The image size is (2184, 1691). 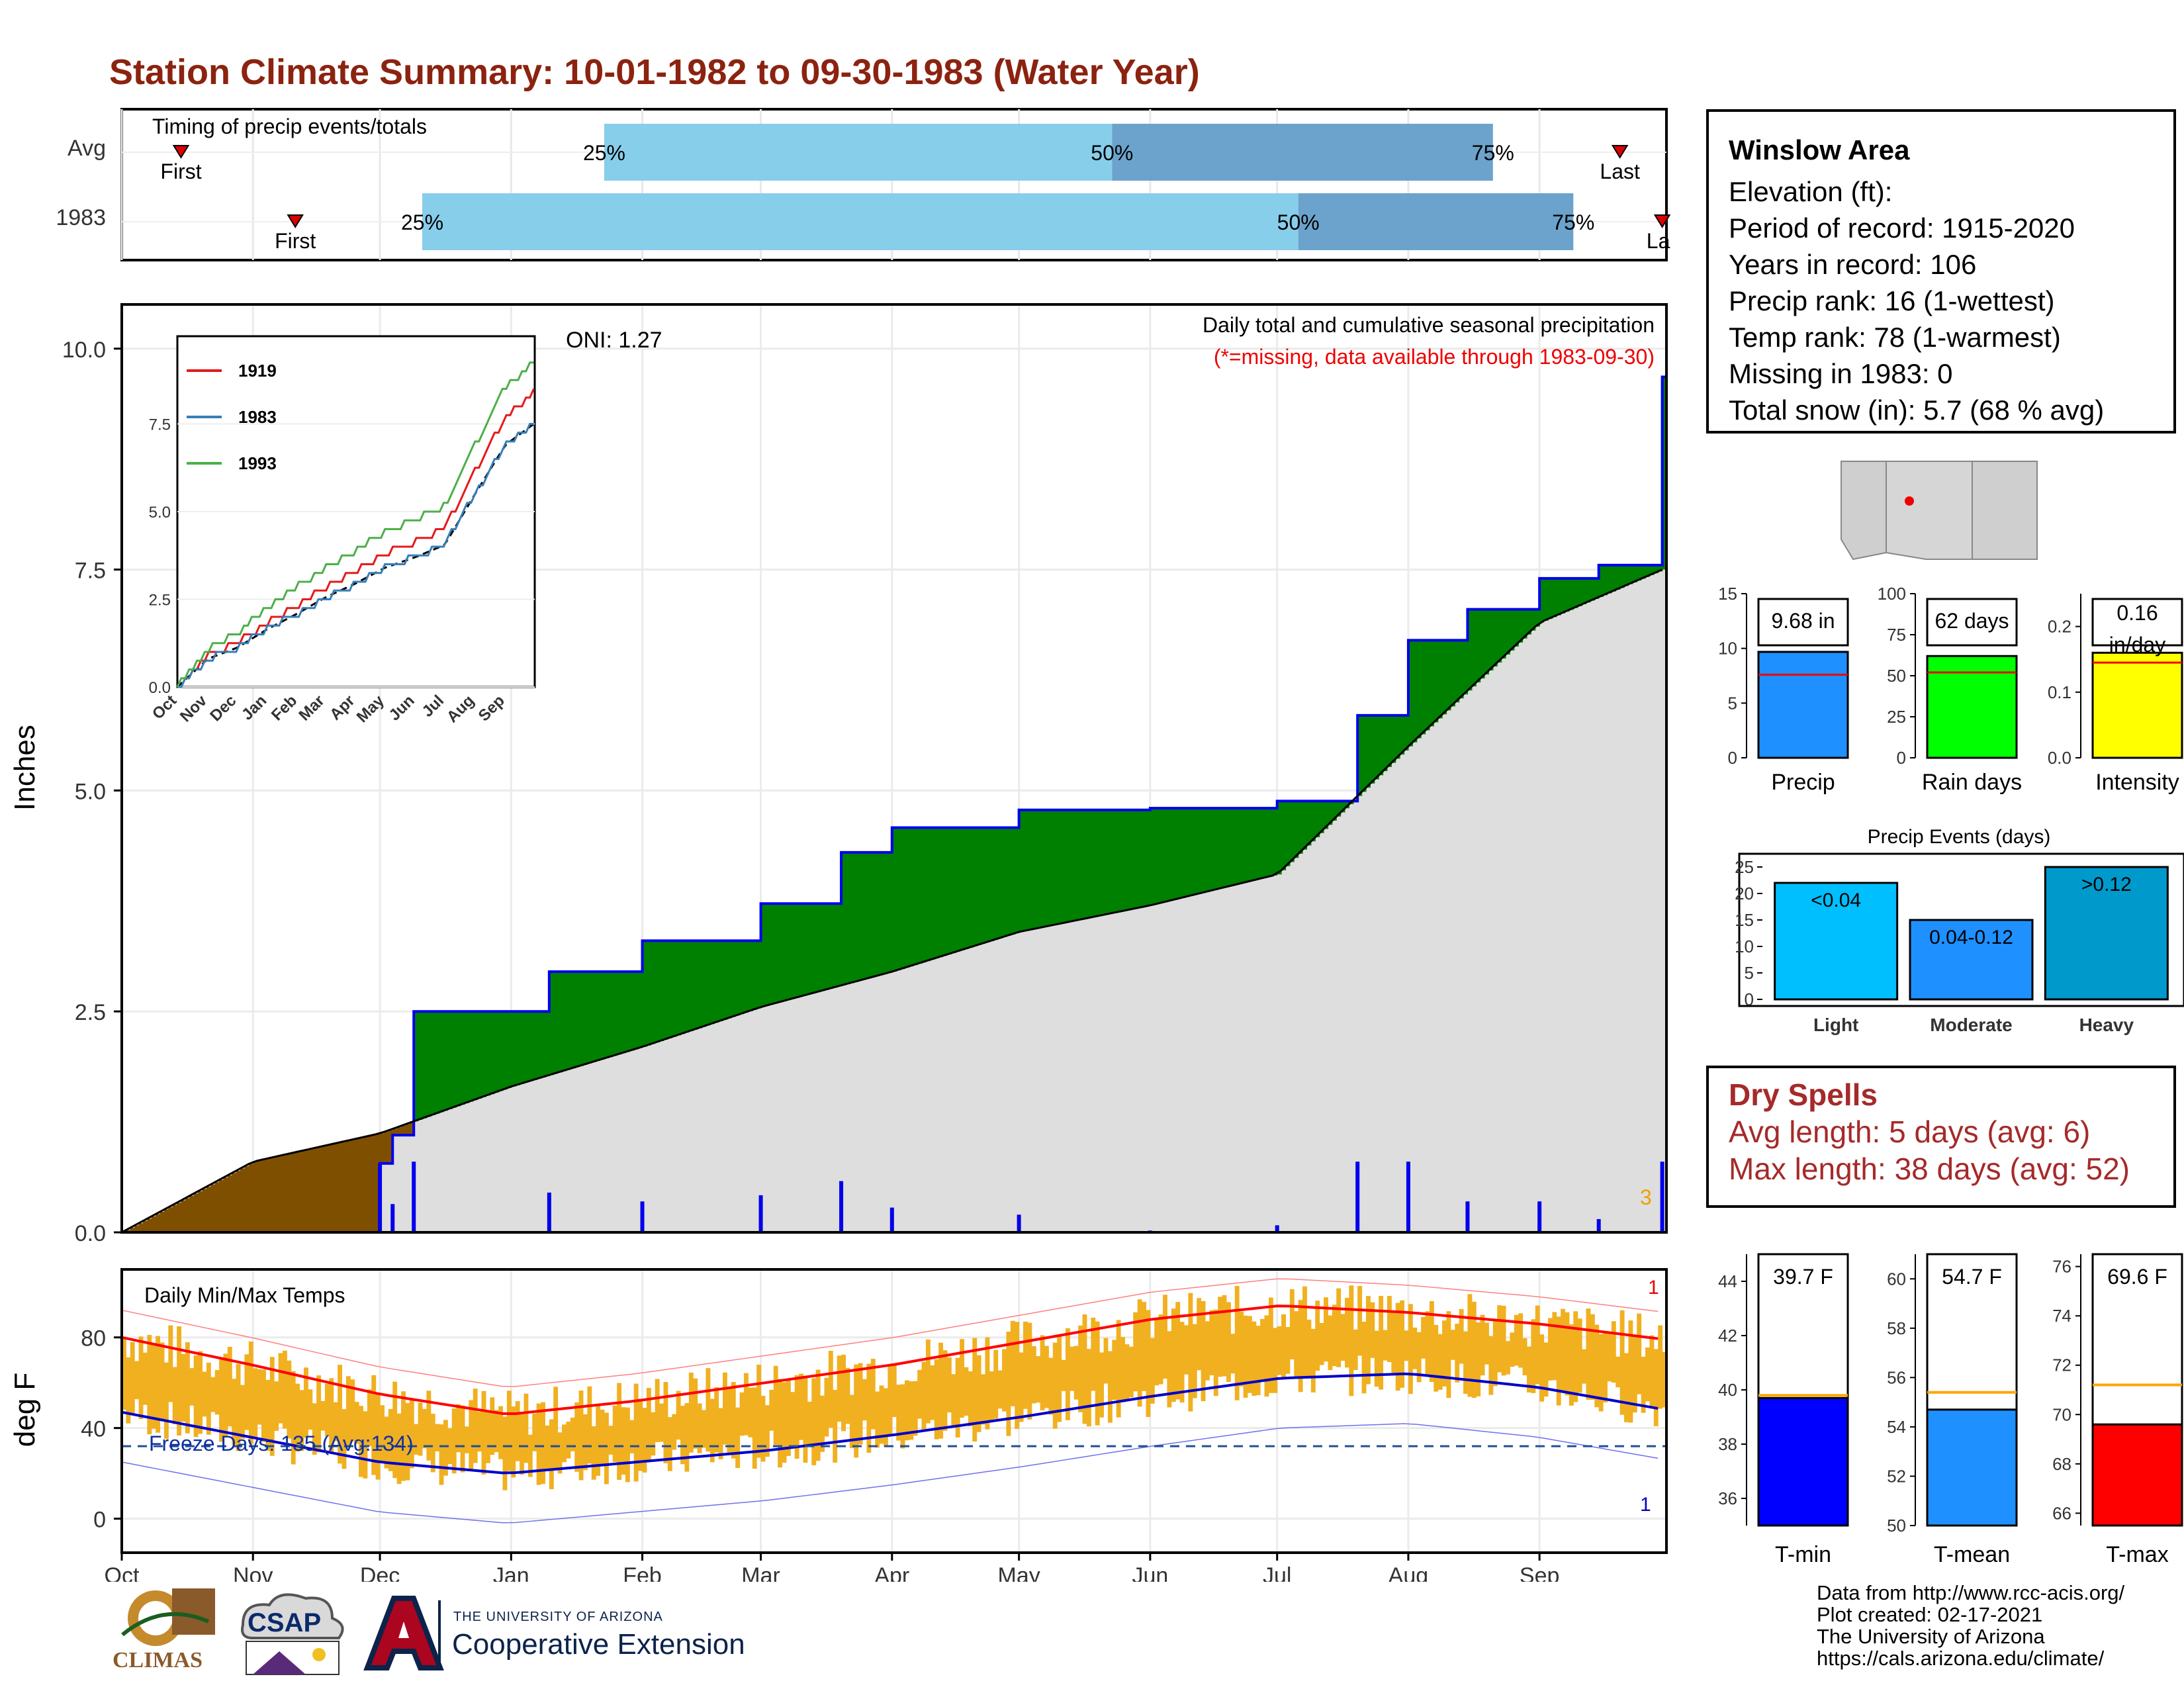 I want to click on month-label: Mar, so click(x=761, y=1572).